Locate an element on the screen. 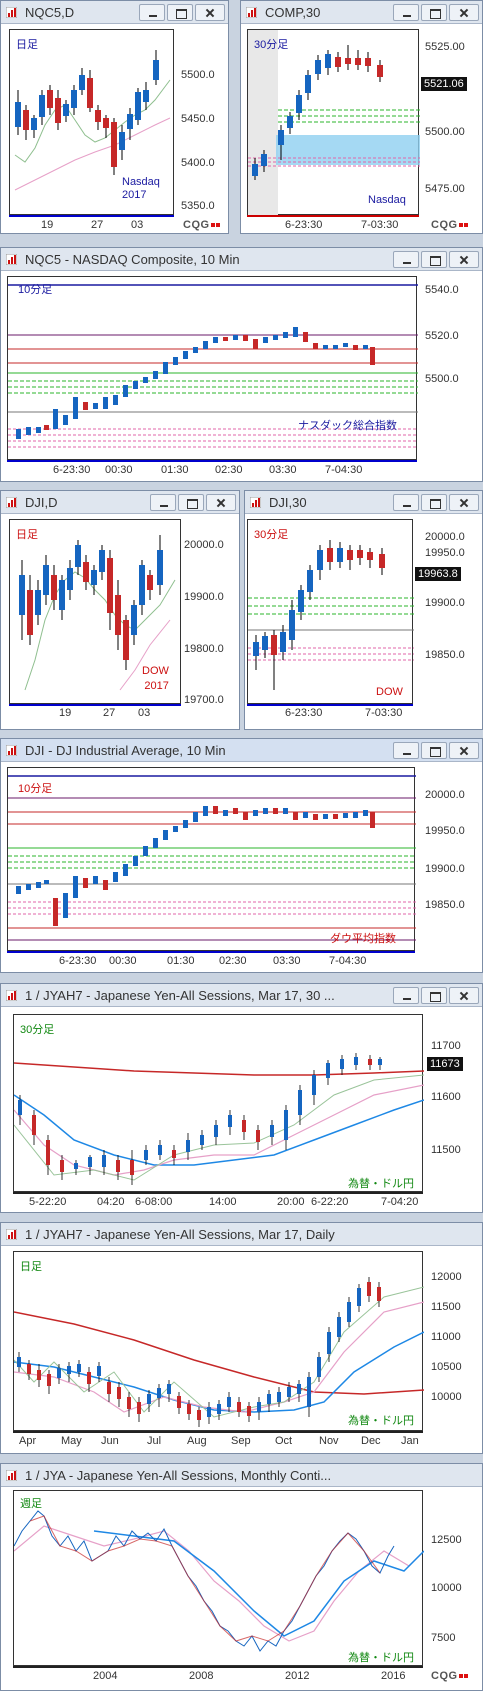 The width and height of the screenshot is (483, 1691). chart-window-nqc5-10min: NQC5 - NASDAQ Composite, 10 Min is located at coordinates (241, 364).